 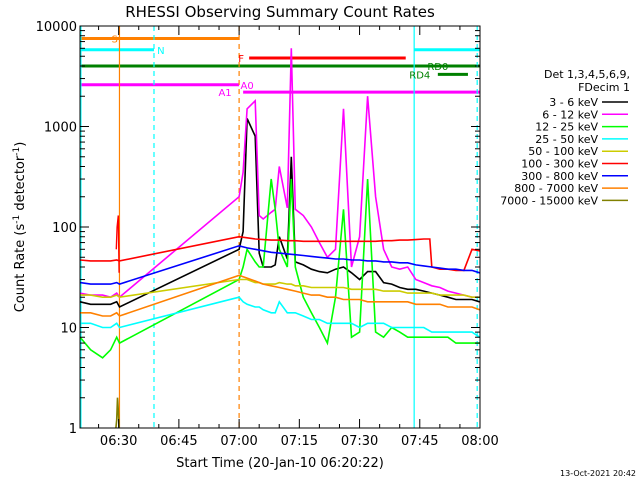 What do you see at coordinates (566, 139) in the screenshot?
I see `legend-label-3: 25 - 50 keV` at bounding box center [566, 139].